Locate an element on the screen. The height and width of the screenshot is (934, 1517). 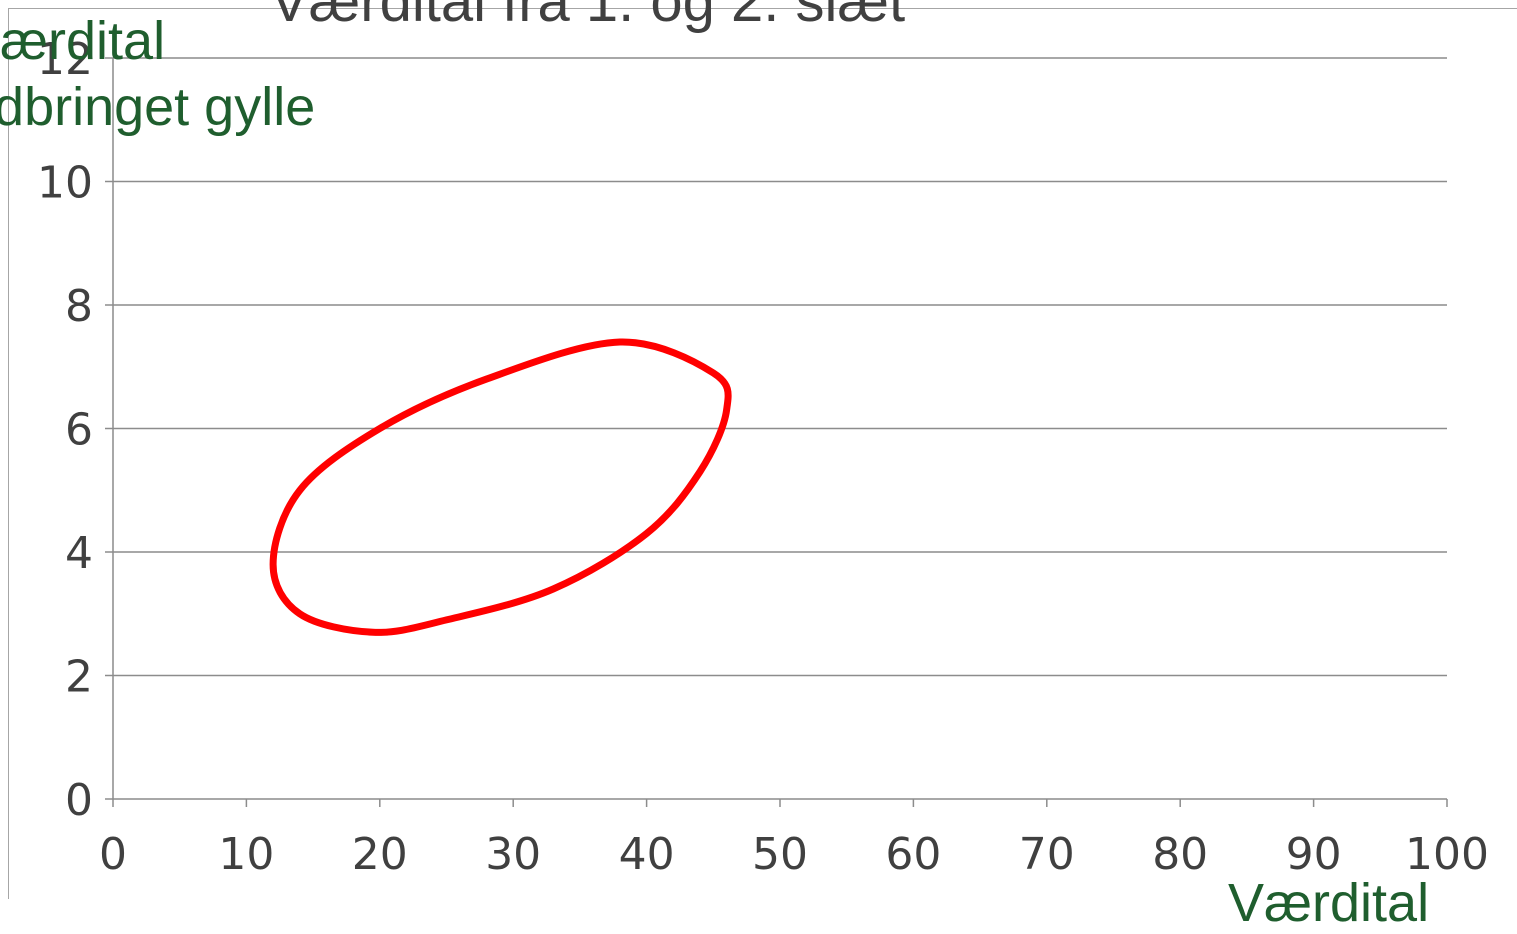
x-tick-label: 80 is located at coordinates (1180, 854).